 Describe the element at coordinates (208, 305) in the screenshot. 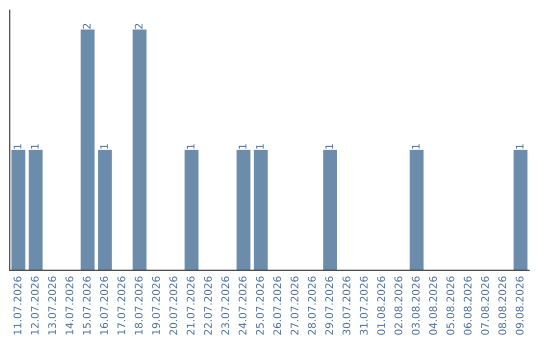

I see `x-tick-label: 22.07.2026` at that location.